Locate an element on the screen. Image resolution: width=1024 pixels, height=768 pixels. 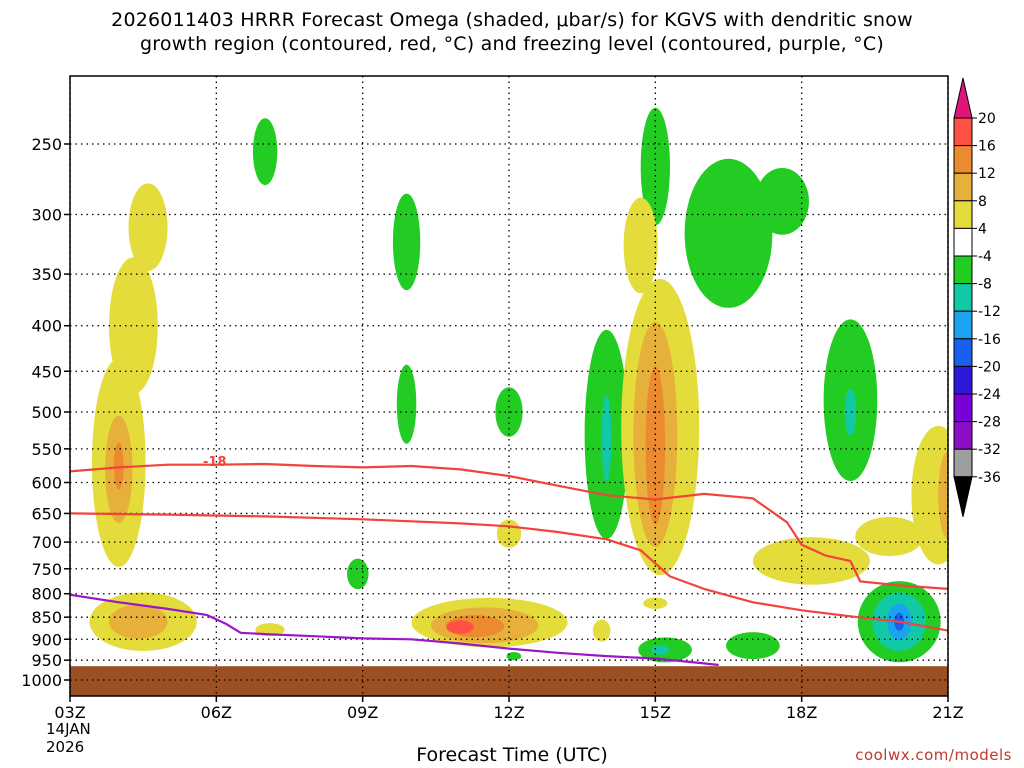
x-tick-label-5: 18Z is located at coordinates (801, 712).